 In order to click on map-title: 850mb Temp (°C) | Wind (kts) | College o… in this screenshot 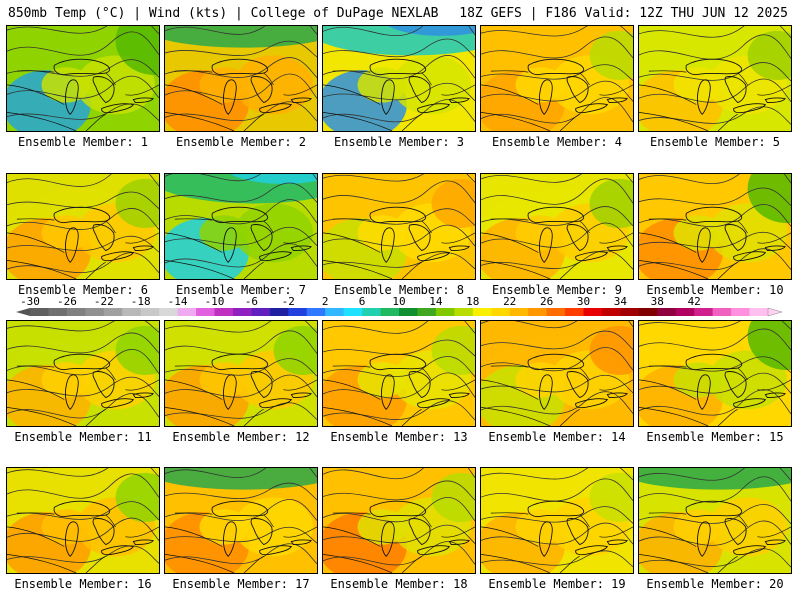, I will do `click(223, 13)`.